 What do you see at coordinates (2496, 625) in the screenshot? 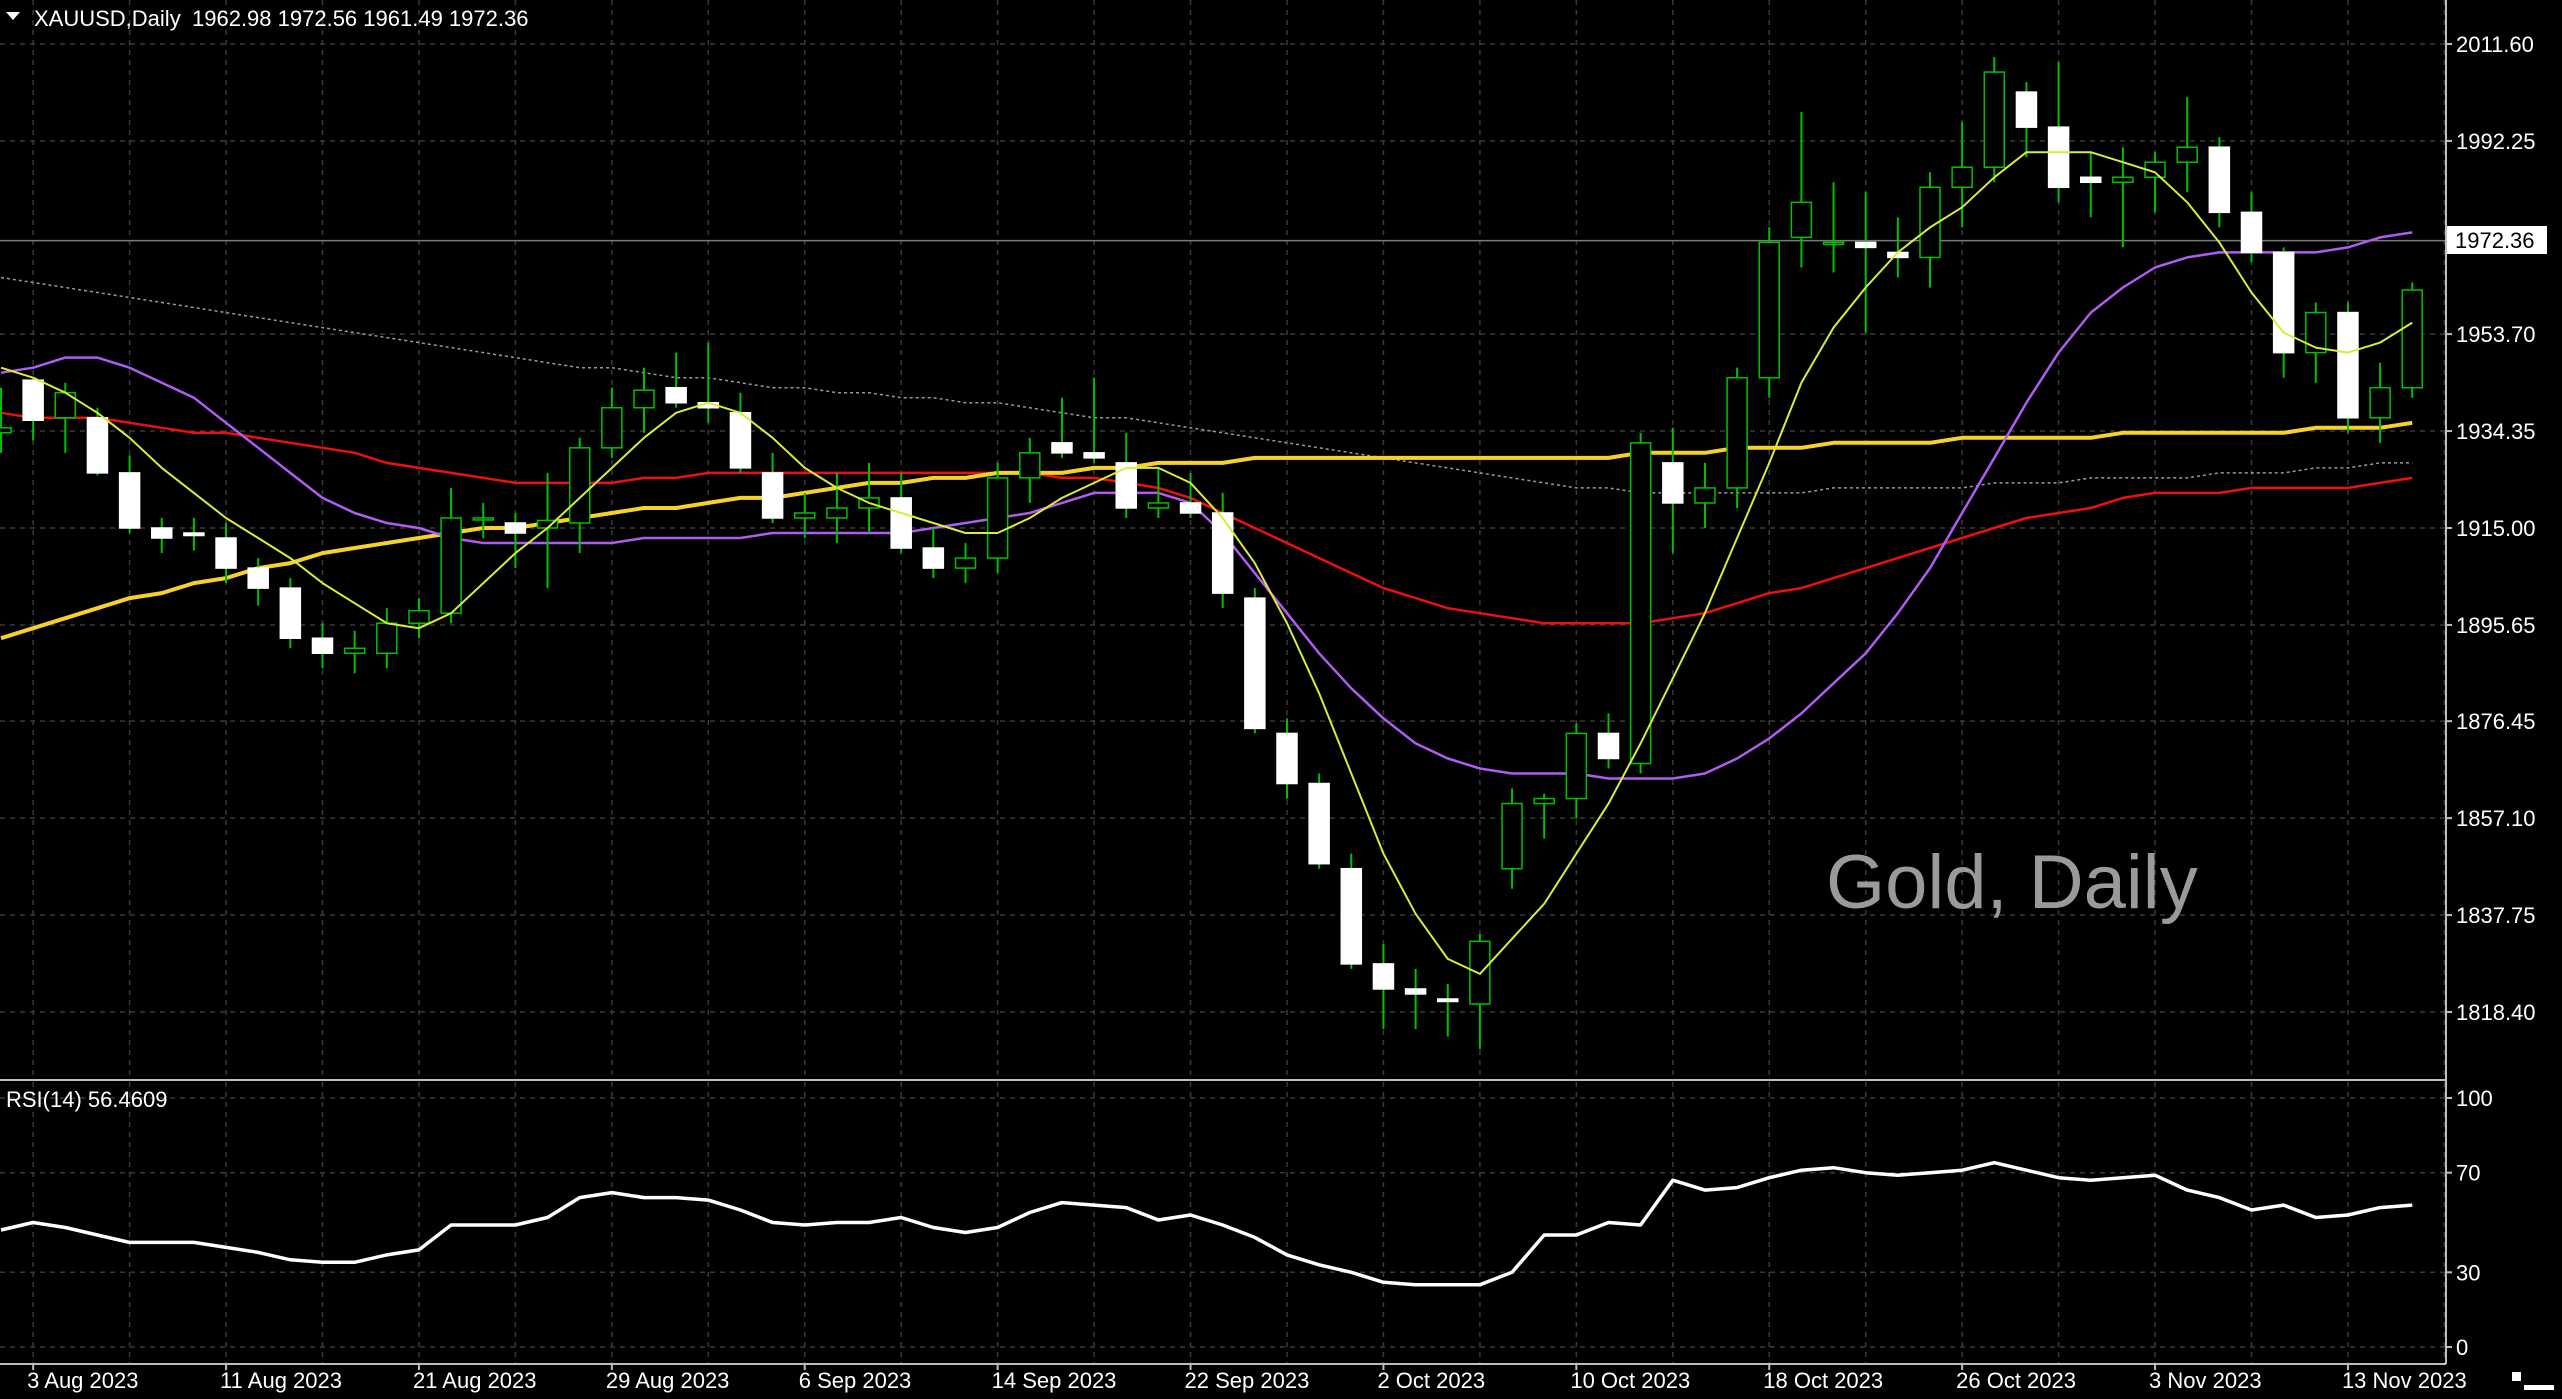
I see `price-tick-label: 1895.65` at bounding box center [2496, 625].